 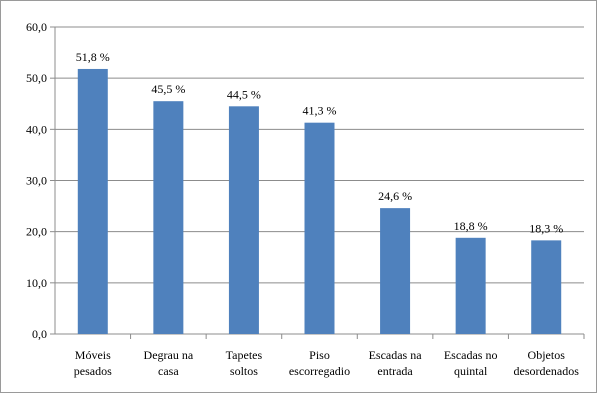 What do you see at coordinates (471, 355) in the screenshot?
I see `x-tick-label: Escadas no` at bounding box center [471, 355].